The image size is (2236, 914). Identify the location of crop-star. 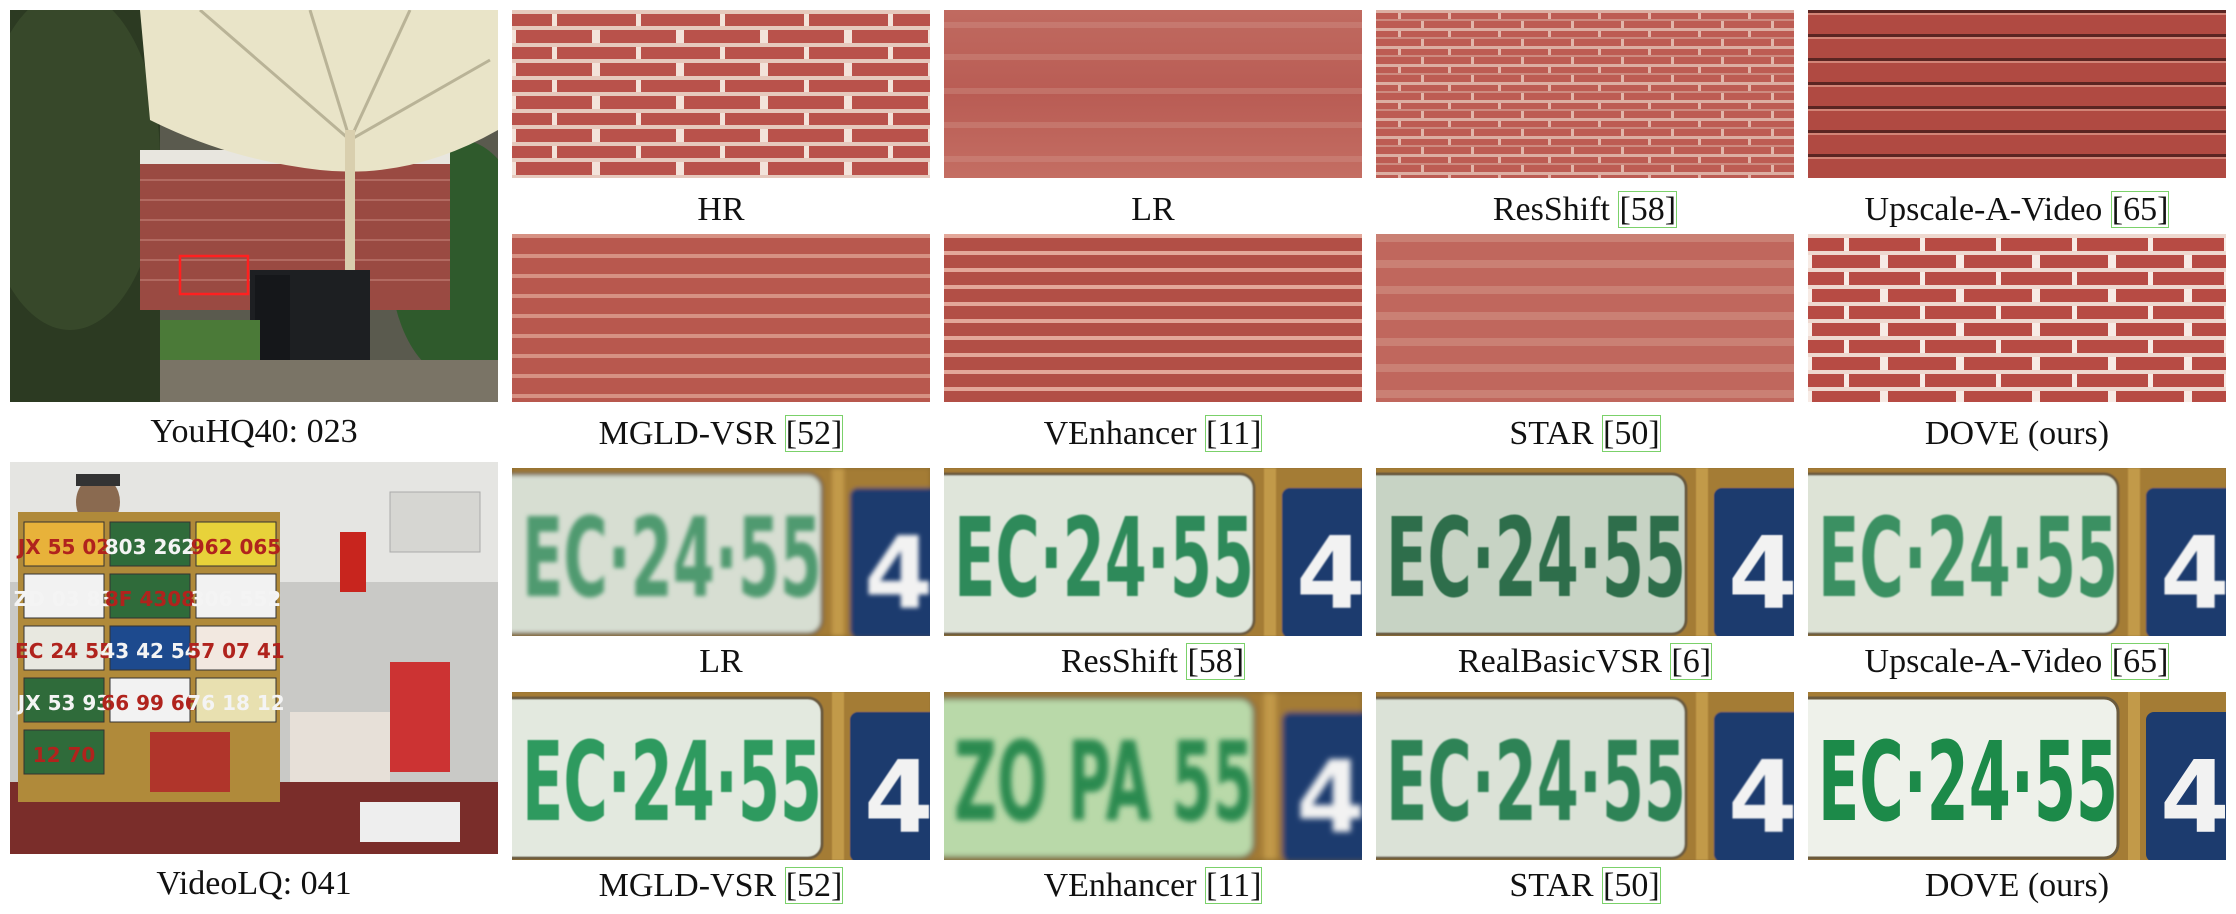
(1585, 318).